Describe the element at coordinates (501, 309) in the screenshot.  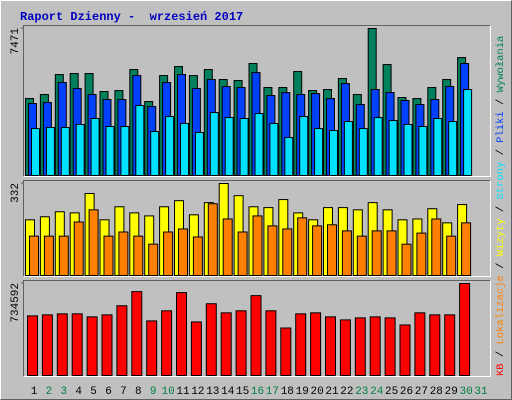
I see `legend-entry: Lokalizacje` at that location.